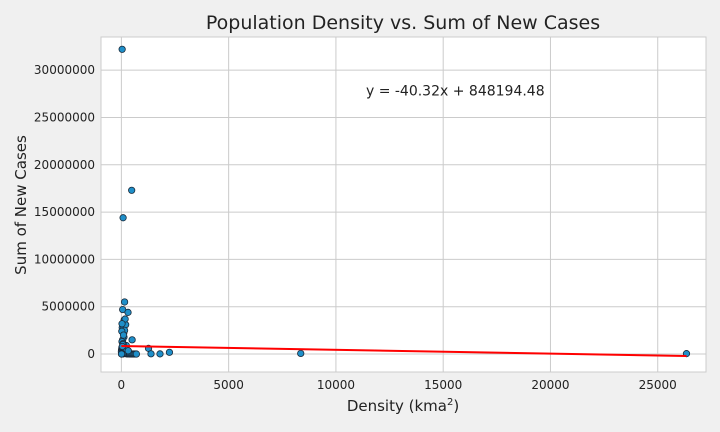 This screenshot has width=720, height=432. Describe the element at coordinates (64, 117) in the screenshot. I see `y-tick-label: 25000000` at that location.